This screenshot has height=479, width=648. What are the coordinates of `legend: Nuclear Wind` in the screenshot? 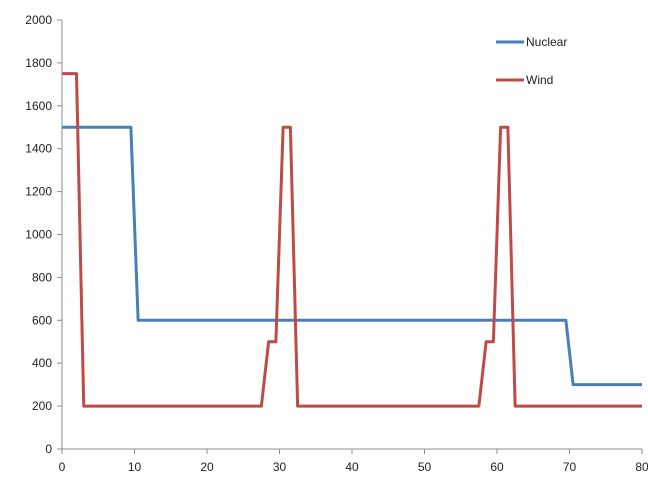 It's located at (531, 61).